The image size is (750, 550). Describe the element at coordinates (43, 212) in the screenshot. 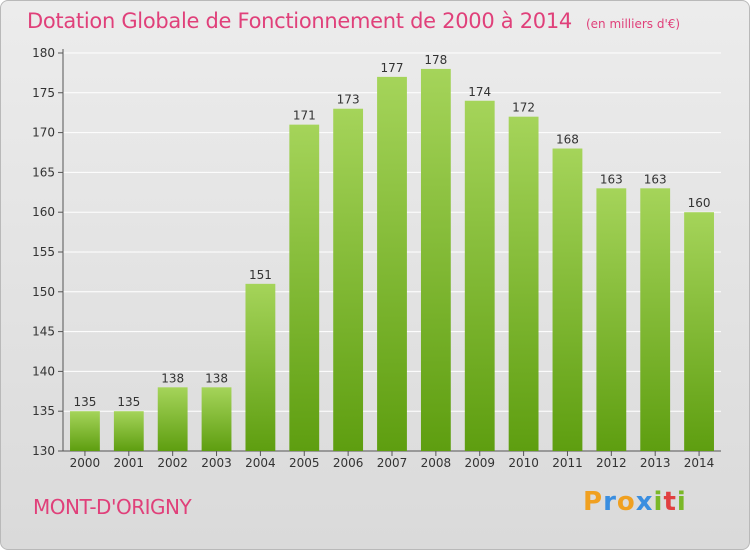

I see `y-tick-label: 160` at that location.